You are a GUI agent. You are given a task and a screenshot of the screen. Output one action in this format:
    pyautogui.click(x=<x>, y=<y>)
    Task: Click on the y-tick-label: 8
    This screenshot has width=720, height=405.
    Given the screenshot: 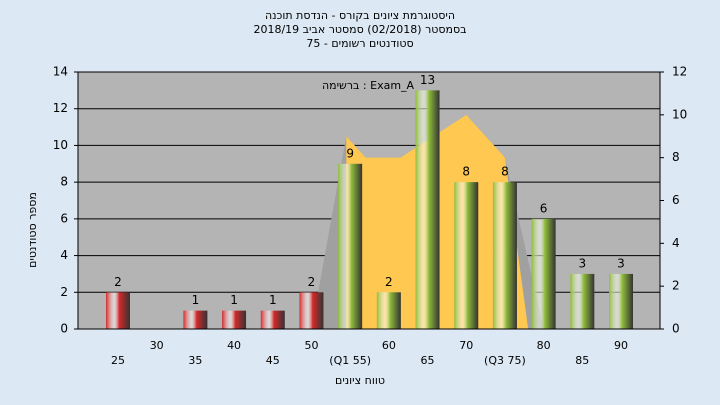 What is the action you would take?
    pyautogui.click(x=64, y=182)
    